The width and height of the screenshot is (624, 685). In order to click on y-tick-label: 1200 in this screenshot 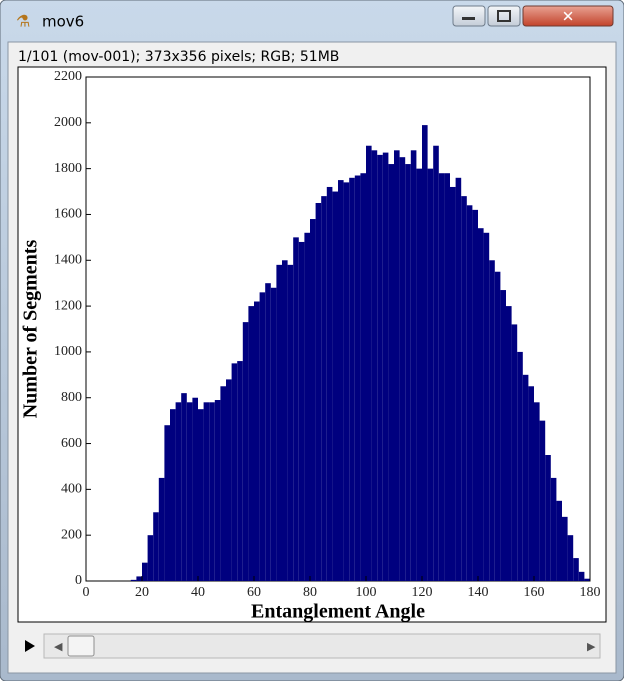, I will do `click(68, 305)`.